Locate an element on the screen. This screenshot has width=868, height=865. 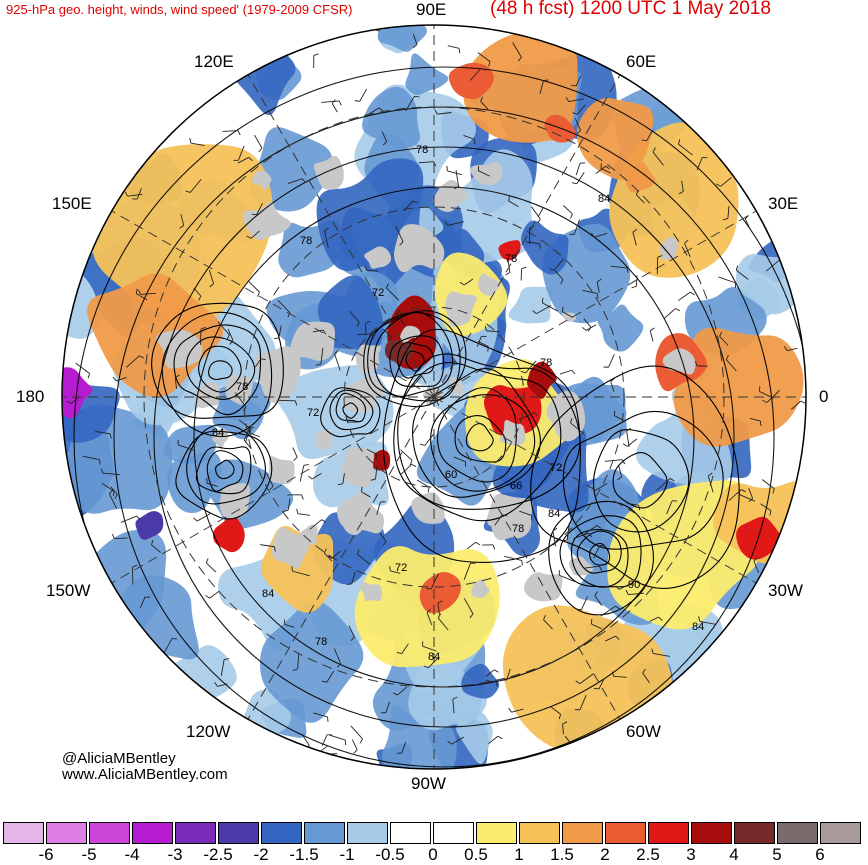
colorbar-tick-label: 0.5 is located at coordinates (476, 854).